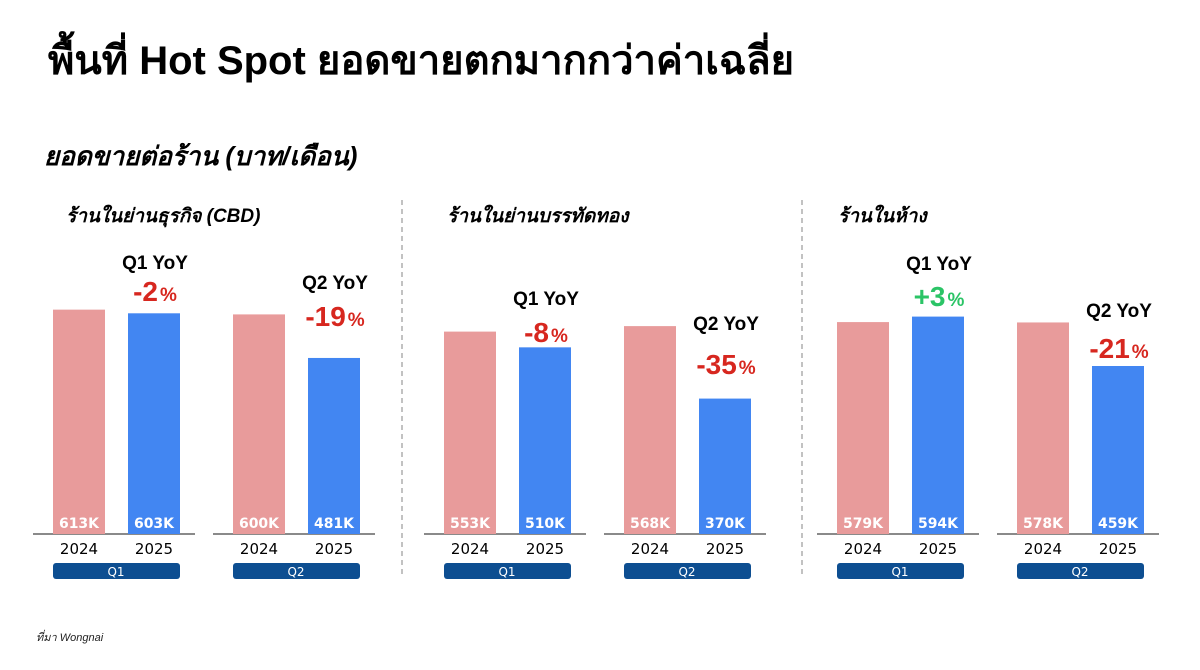 Image resolution: width=1200 pixels, height=670 pixels. What do you see at coordinates (650, 524) in the screenshot?
I see `data-label: 568K` at bounding box center [650, 524].